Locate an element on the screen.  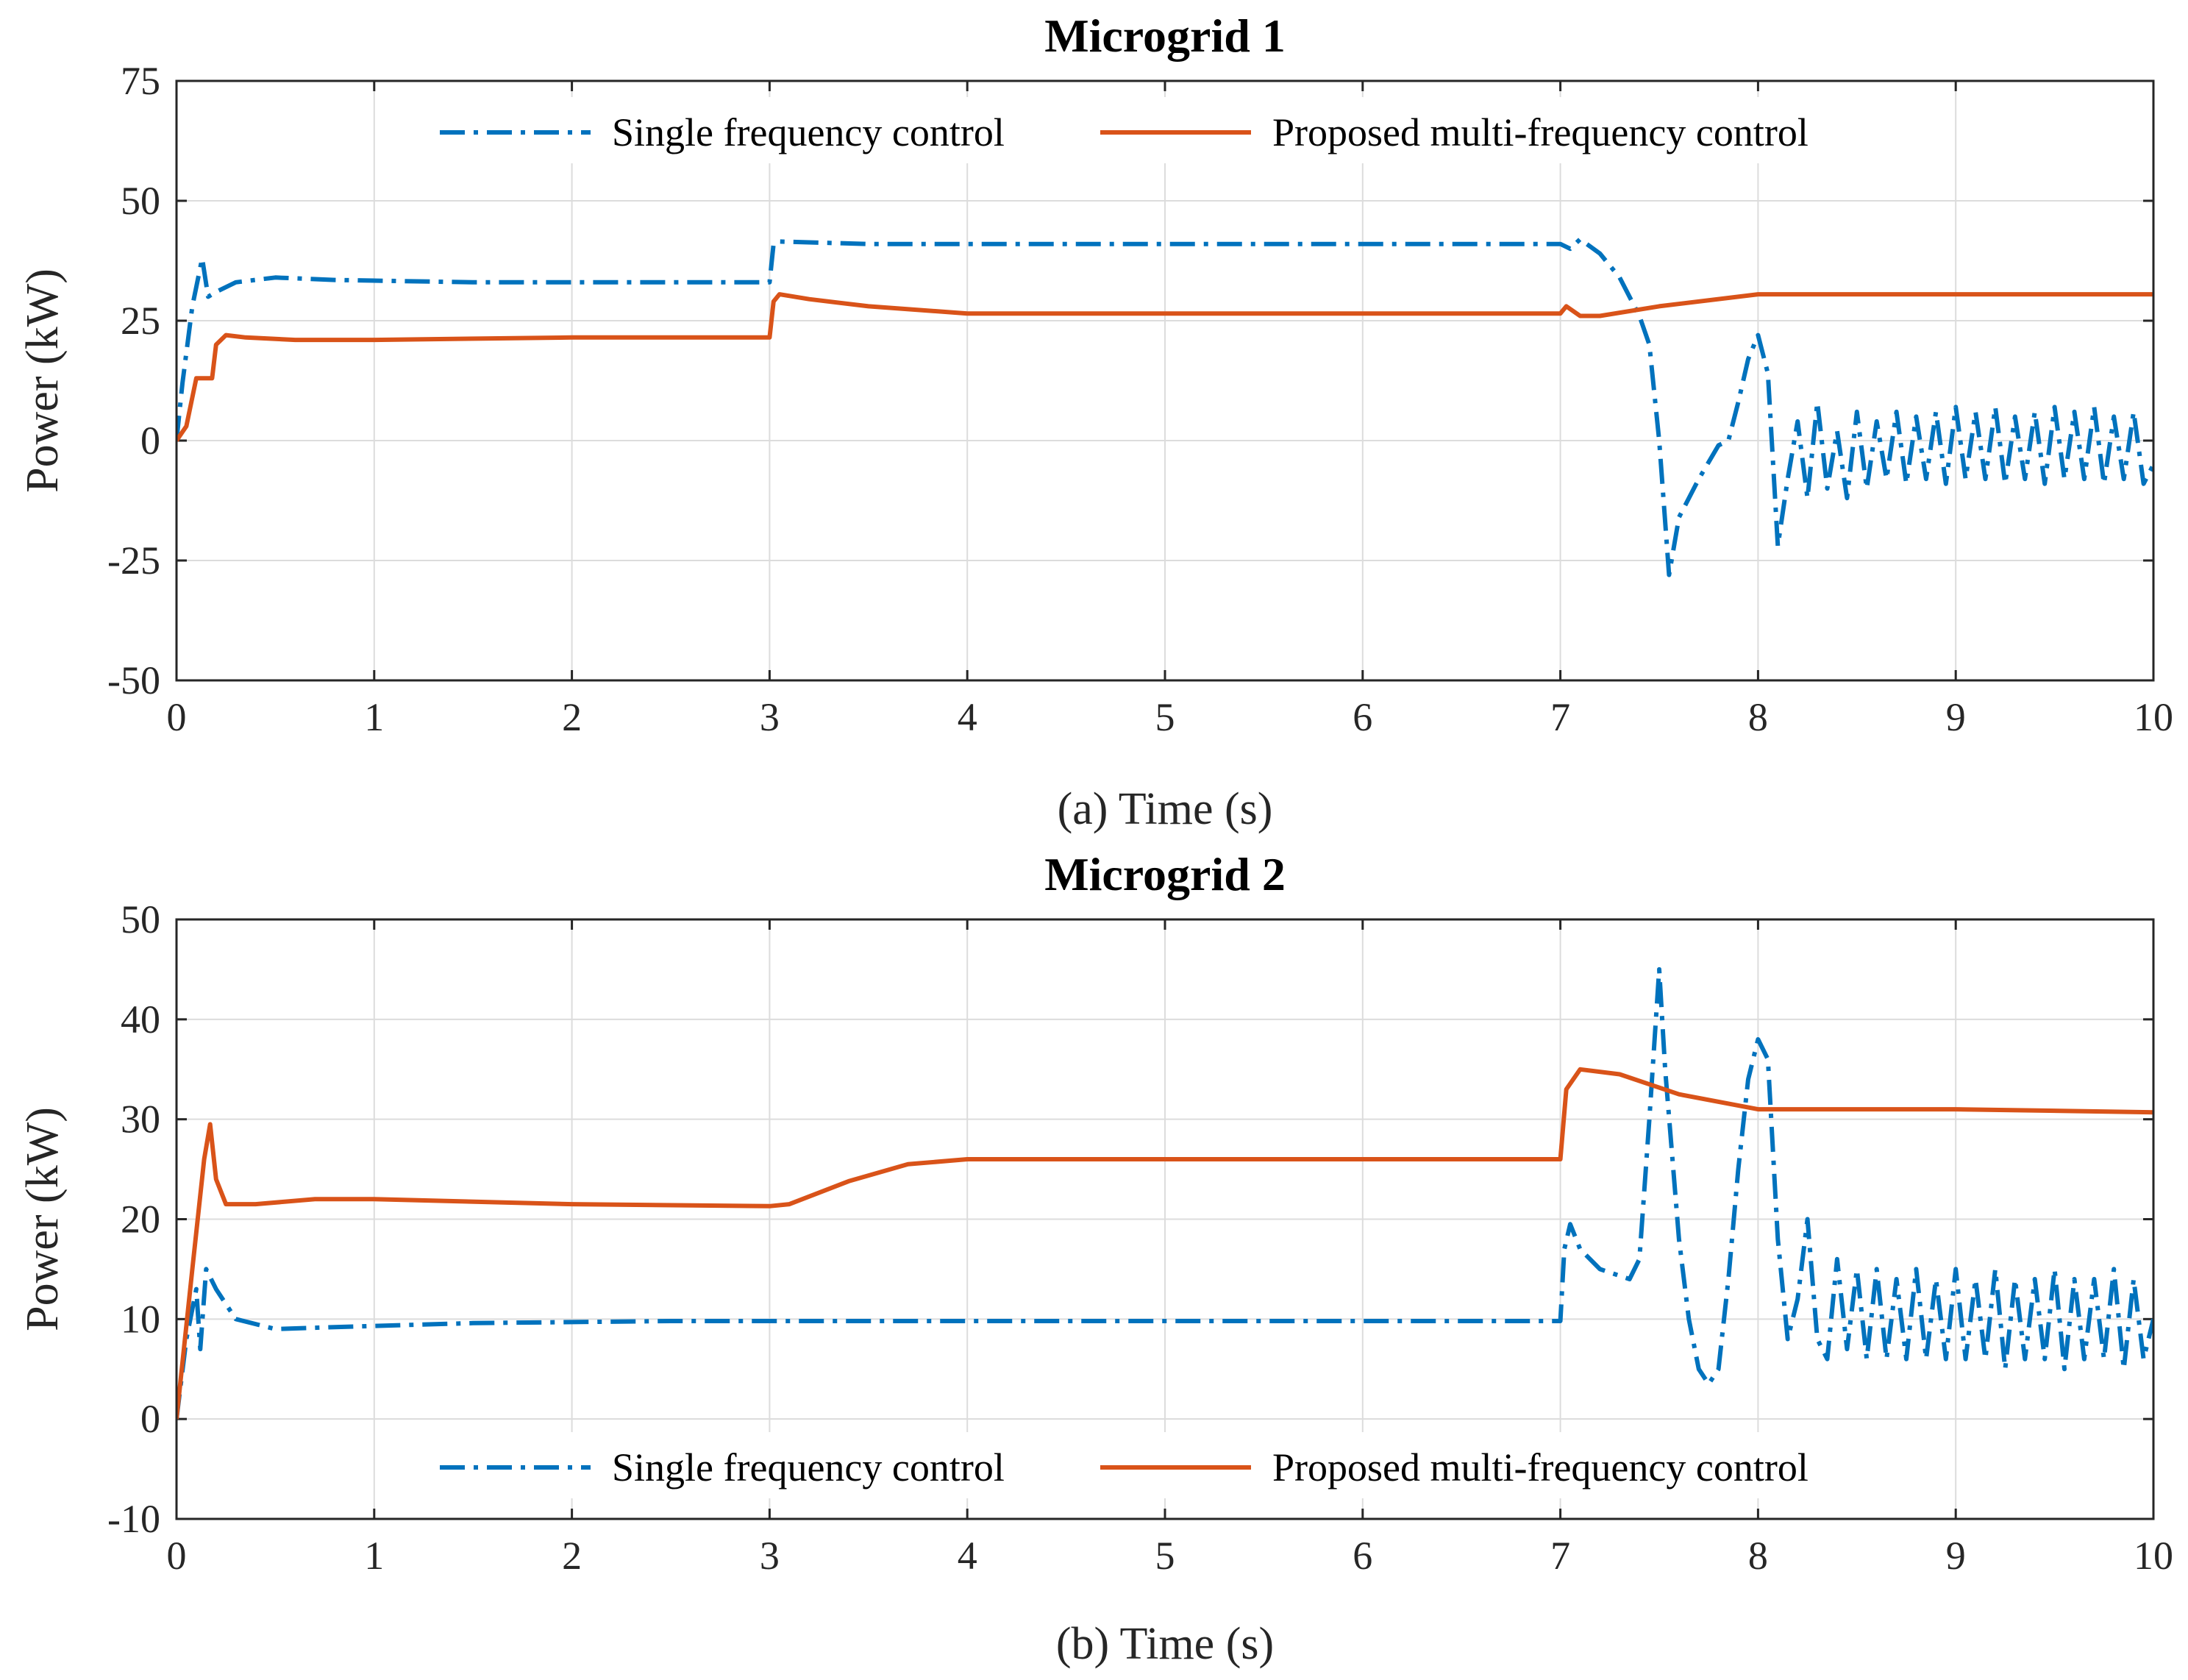
y-tick-label: 30 is located at coordinates (140, 1119).